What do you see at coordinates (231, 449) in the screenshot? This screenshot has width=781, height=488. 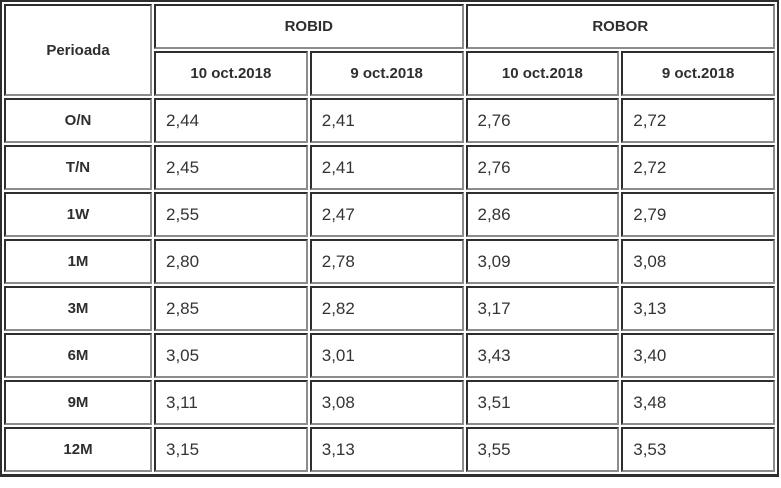 I see `rate-value: 3,15` at bounding box center [231, 449].